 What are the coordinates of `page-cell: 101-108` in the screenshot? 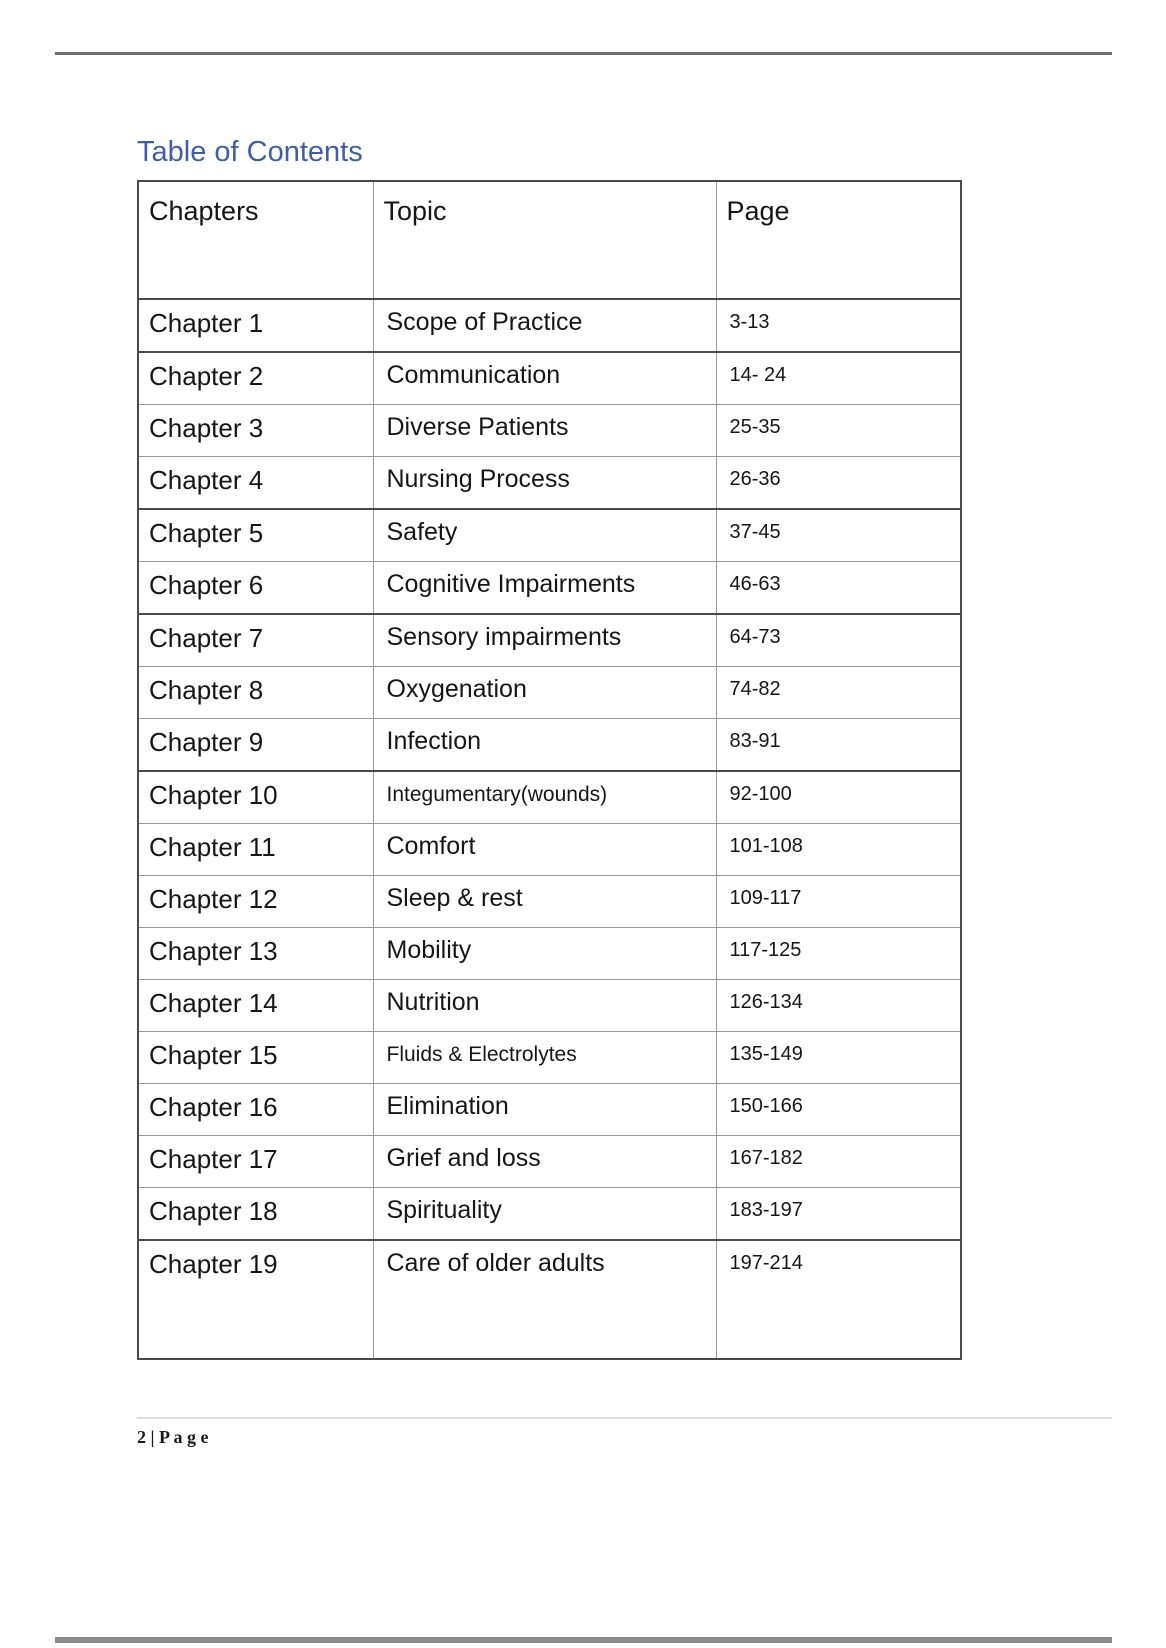 It's located at (838, 849).